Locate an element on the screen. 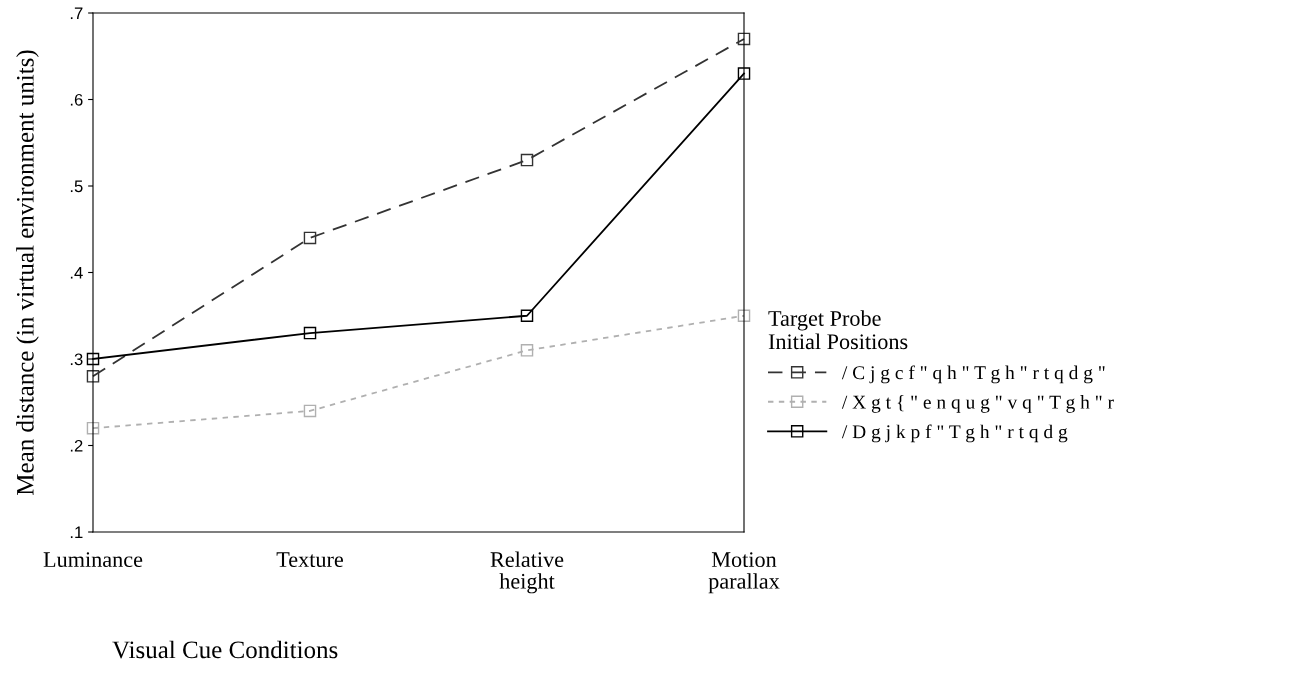 Image resolution: width=1290 pixels, height=683 pixels. y-tick-label: .3 is located at coordinates (76, 359).